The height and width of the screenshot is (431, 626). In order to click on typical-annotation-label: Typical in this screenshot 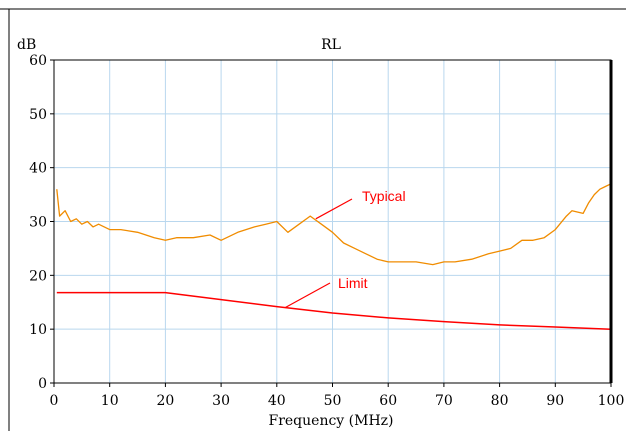, I will do `click(384, 196)`.